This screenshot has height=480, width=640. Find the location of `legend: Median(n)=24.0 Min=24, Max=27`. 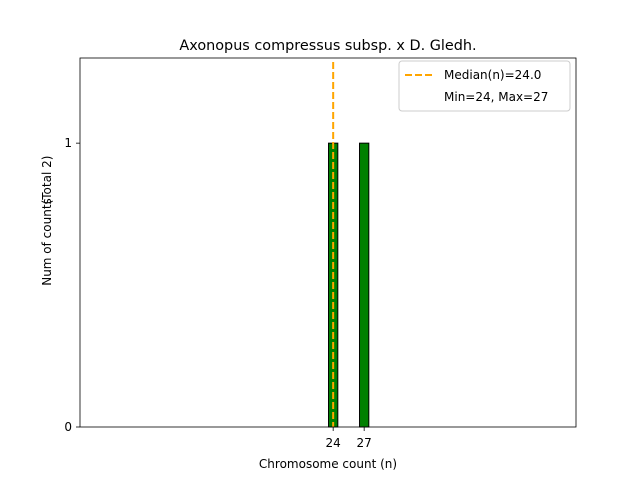

legend: Median(n)=24.0 Min=24, Max=27 is located at coordinates (484, 86).